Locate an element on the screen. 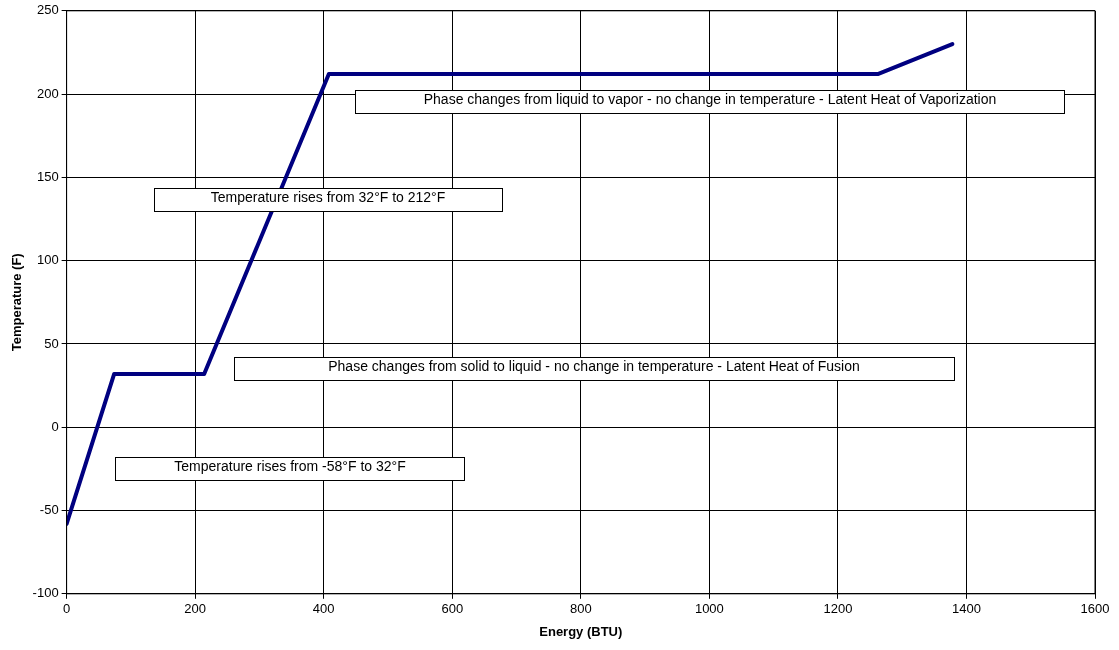 This screenshot has width=1119, height=650. y-tick-label: 200 is located at coordinates (47, 93).